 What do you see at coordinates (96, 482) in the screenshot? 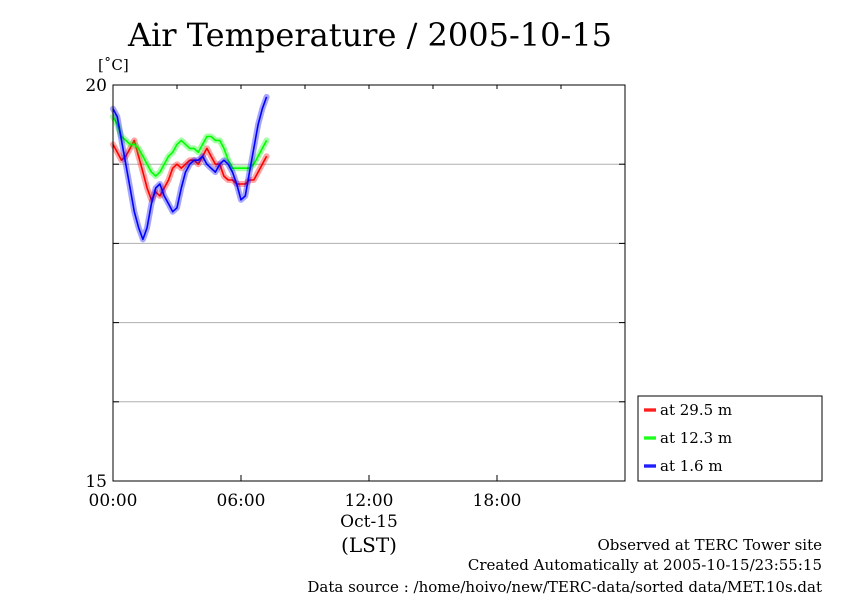
I see `y-tick-label: 15` at bounding box center [96, 482].